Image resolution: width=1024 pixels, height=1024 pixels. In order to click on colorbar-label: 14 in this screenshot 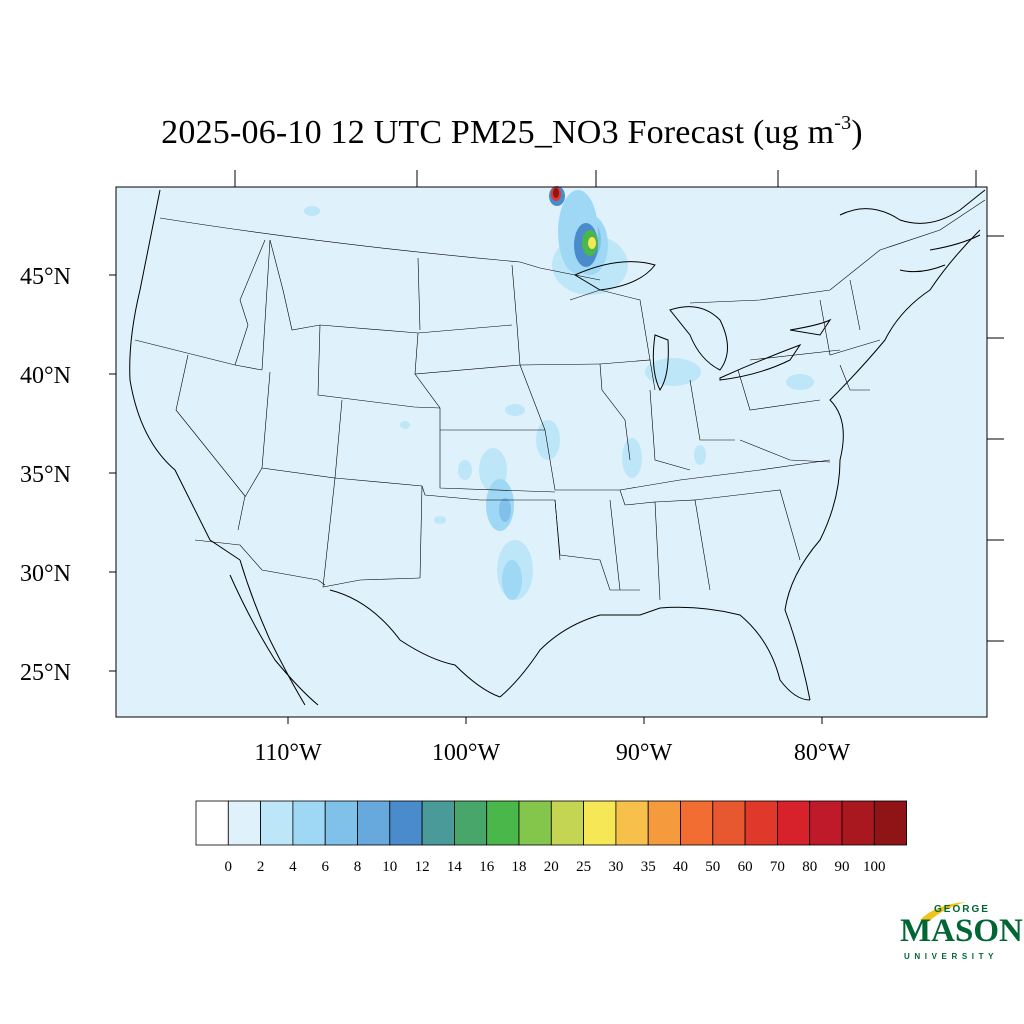, I will do `click(455, 867)`.